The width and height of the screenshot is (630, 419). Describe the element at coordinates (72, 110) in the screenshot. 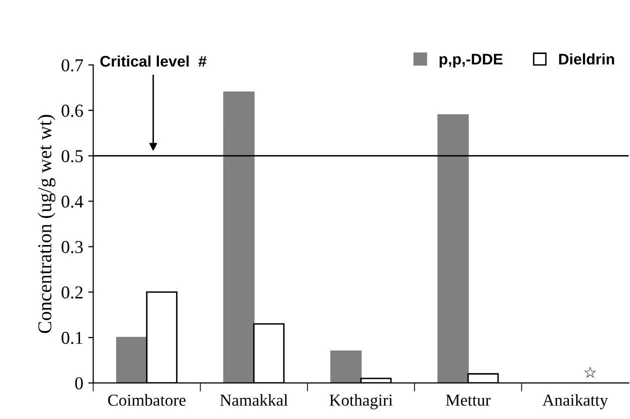

I see `y-tick-label: 0.6` at that location.